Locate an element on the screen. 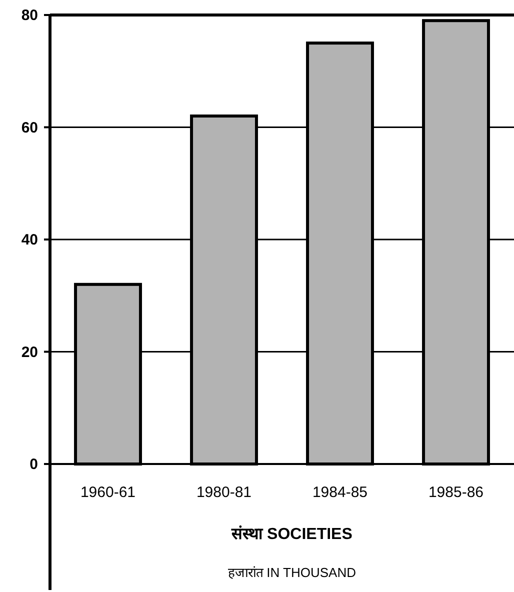 The width and height of the screenshot is (514, 592). y-tick-label: 60 is located at coordinates (29, 127).